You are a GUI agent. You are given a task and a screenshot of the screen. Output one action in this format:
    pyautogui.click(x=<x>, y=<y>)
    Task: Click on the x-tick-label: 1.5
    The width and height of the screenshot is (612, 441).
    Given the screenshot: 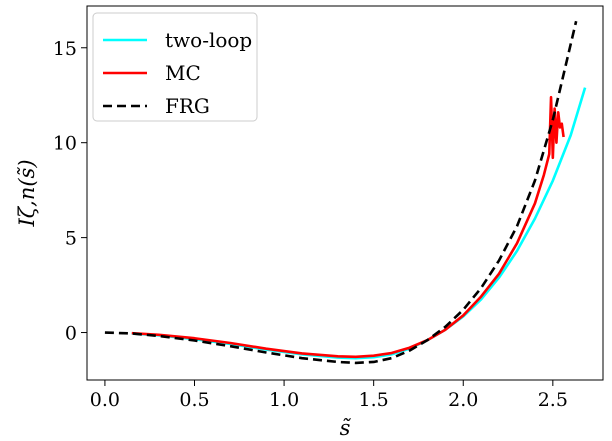 What is the action you would take?
    pyautogui.click(x=374, y=400)
    